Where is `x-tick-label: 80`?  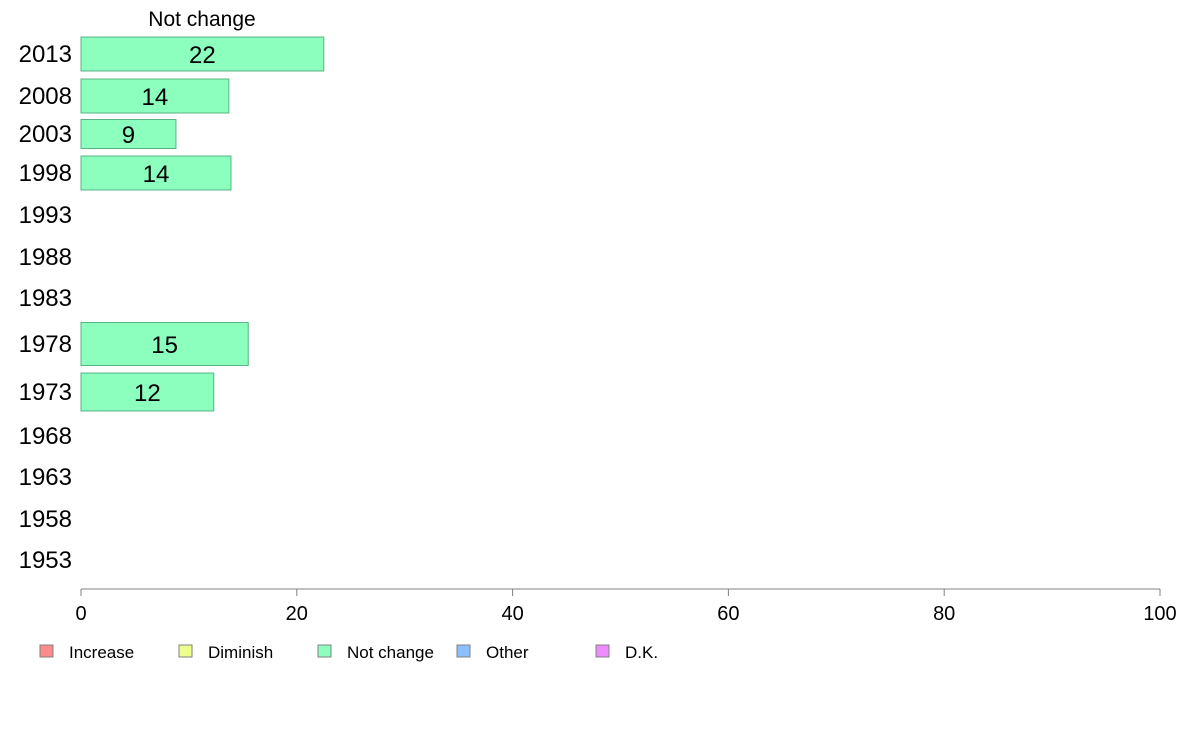 x-tick-label: 80 is located at coordinates (944, 614).